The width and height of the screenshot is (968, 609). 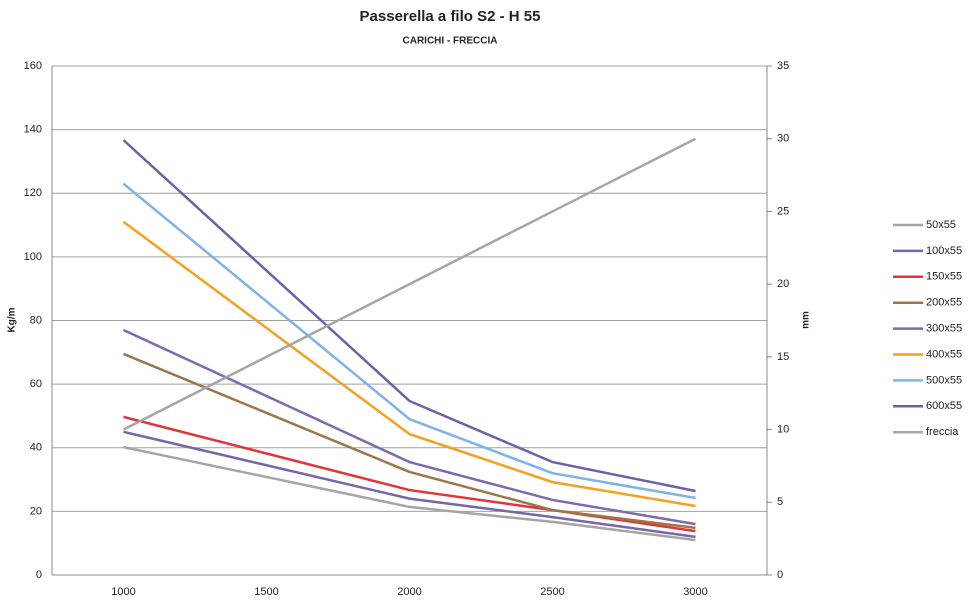 I want to click on y-tick-label: 60, so click(x=36, y=384).